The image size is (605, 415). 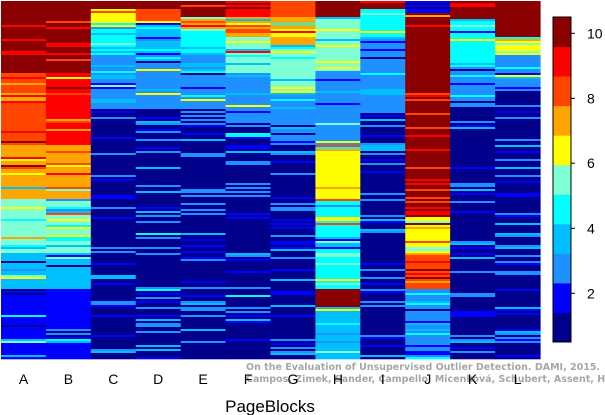 I want to click on colorbar-tick-label: 6, so click(x=591, y=163).